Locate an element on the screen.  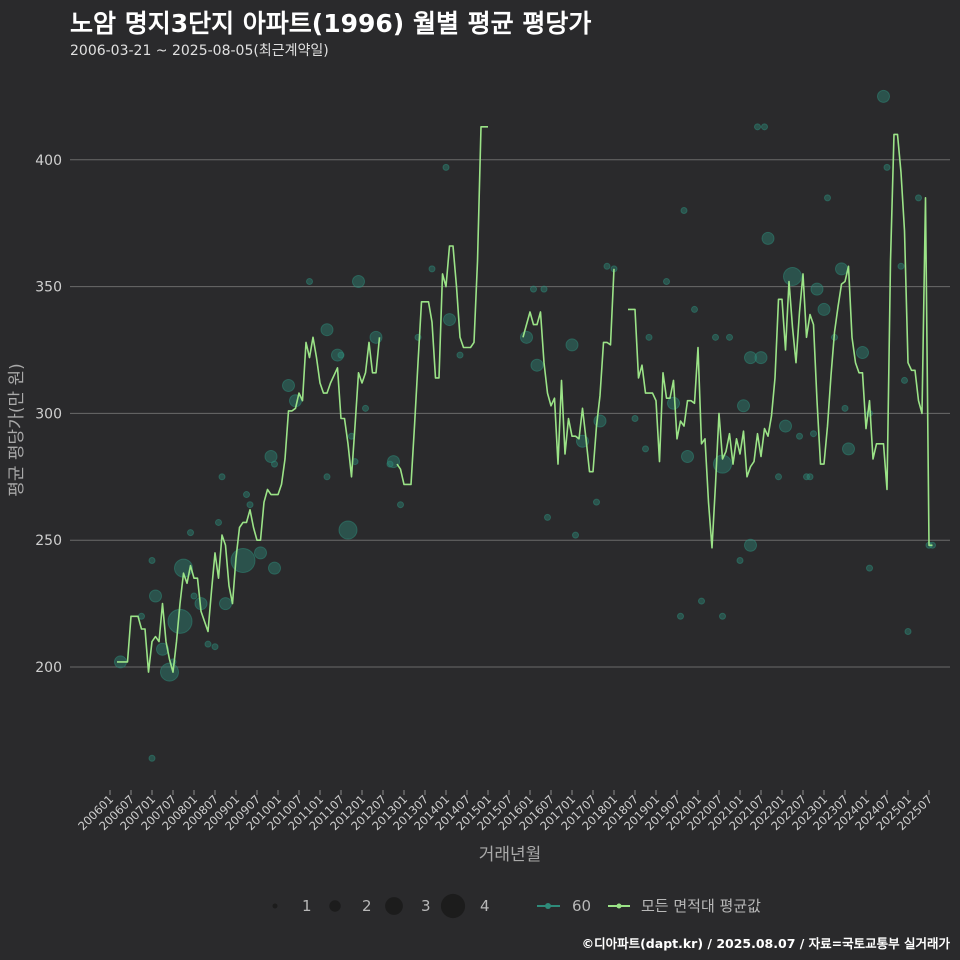
legend-size-label: 3 is located at coordinates (426, 906).